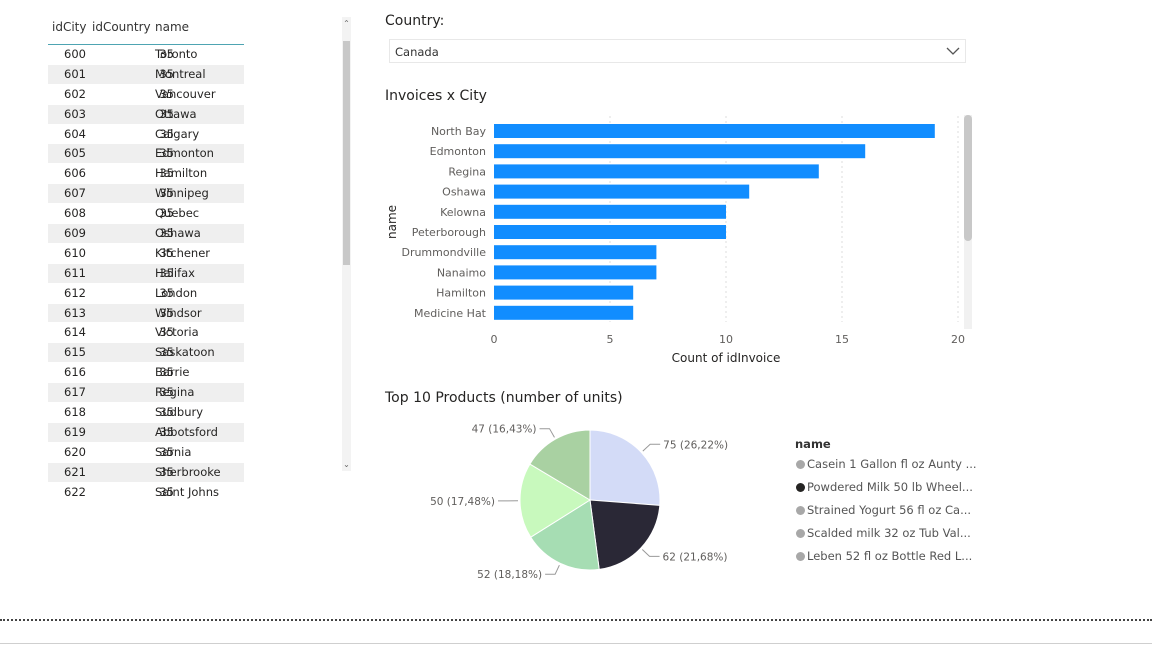 The height and width of the screenshot is (645, 1152). I want to click on pie-leader-line, so click(650, 553).